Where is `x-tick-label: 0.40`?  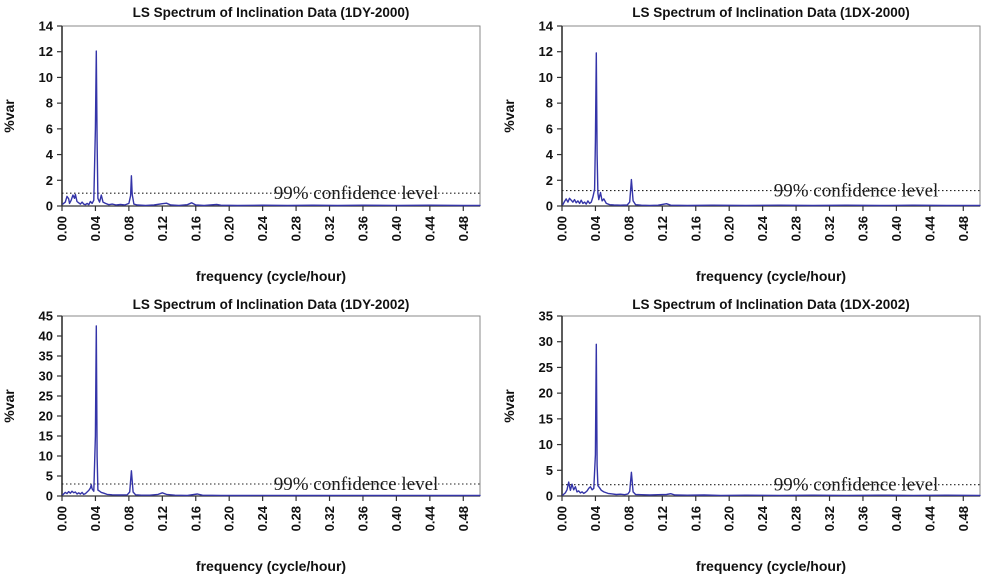 x-tick-label: 0.40 is located at coordinates (896, 228).